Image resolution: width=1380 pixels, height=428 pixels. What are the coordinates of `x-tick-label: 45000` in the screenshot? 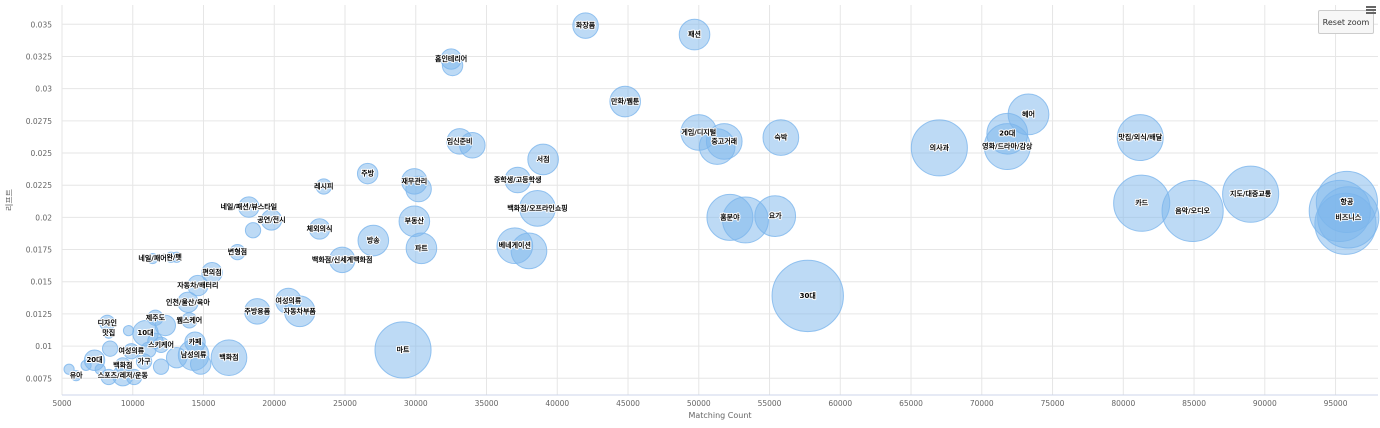 It's located at (628, 403).